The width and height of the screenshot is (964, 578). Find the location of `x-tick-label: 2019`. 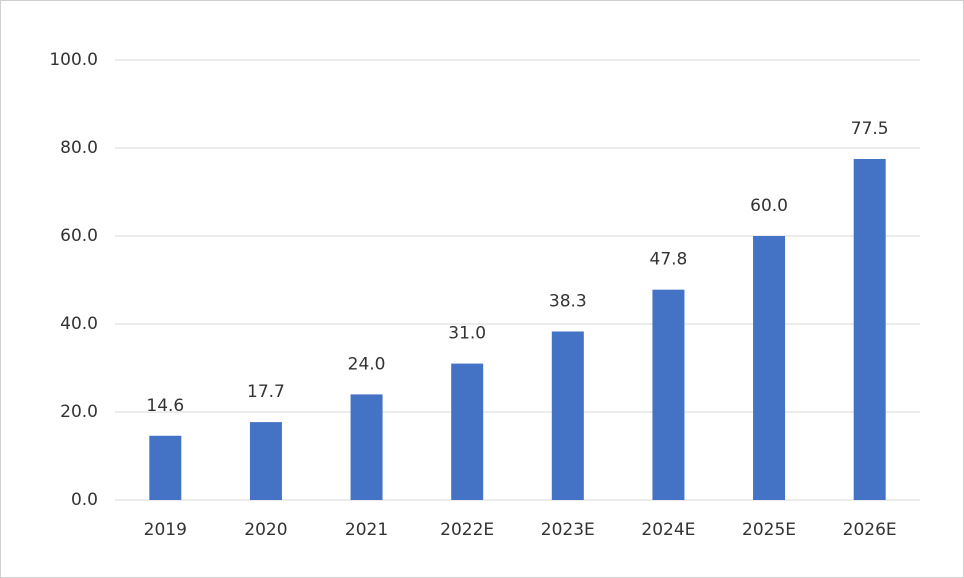

x-tick-label: 2019 is located at coordinates (165, 530).